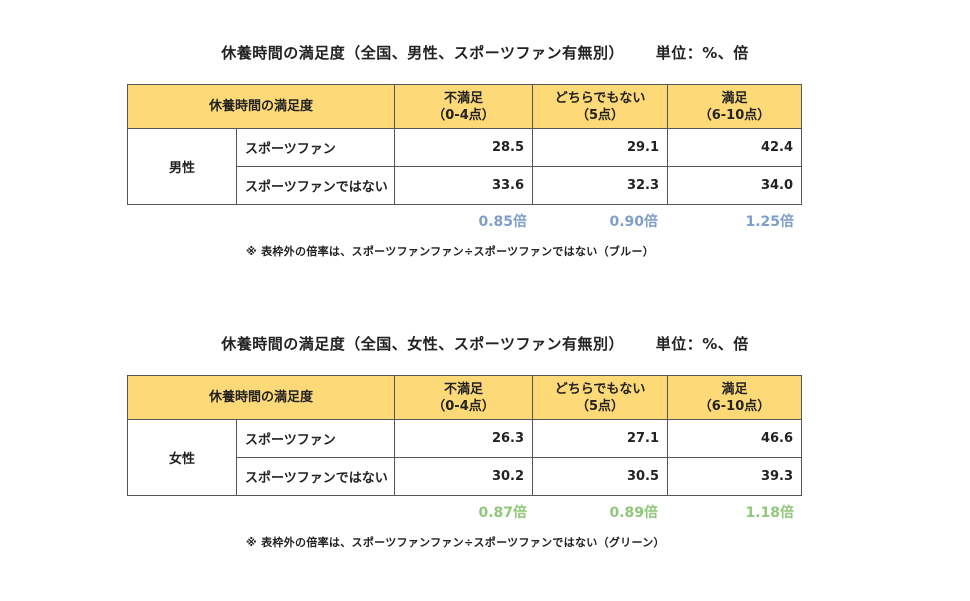  I want to click on value-cell: 34.0, so click(735, 185).